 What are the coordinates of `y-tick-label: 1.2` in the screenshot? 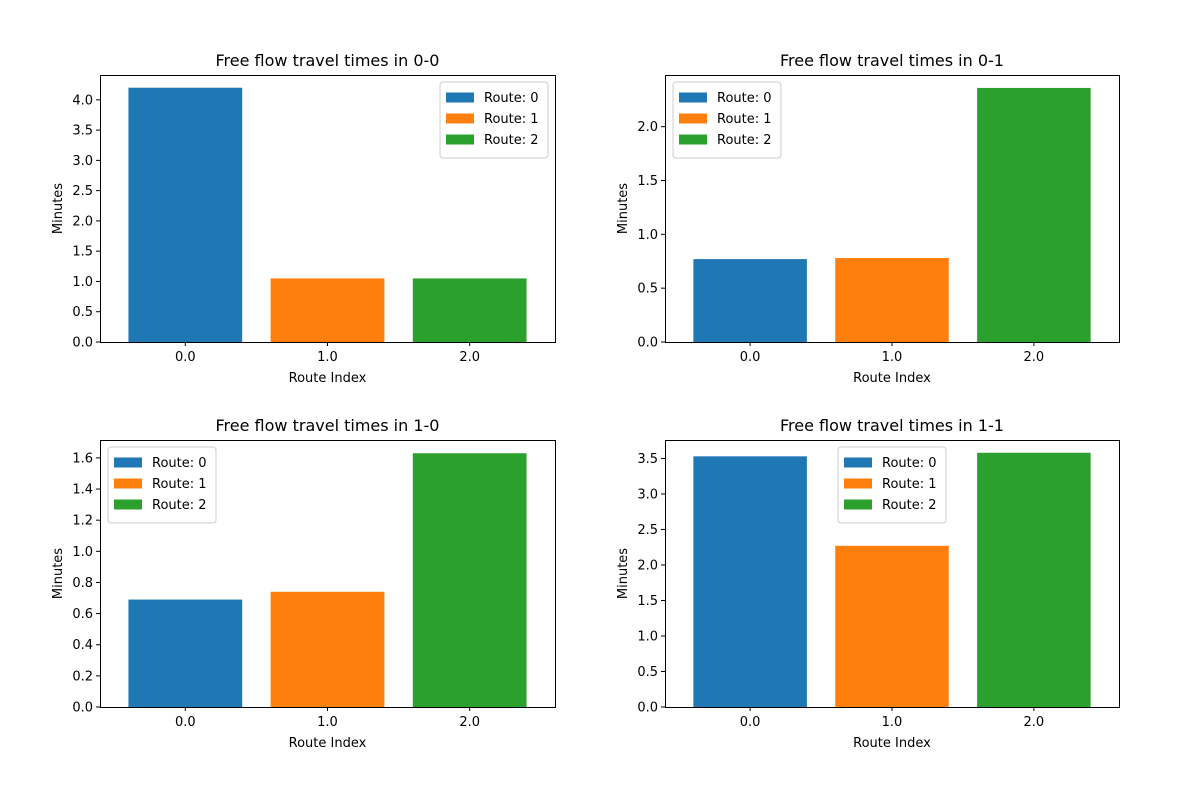 It's located at (82, 521).